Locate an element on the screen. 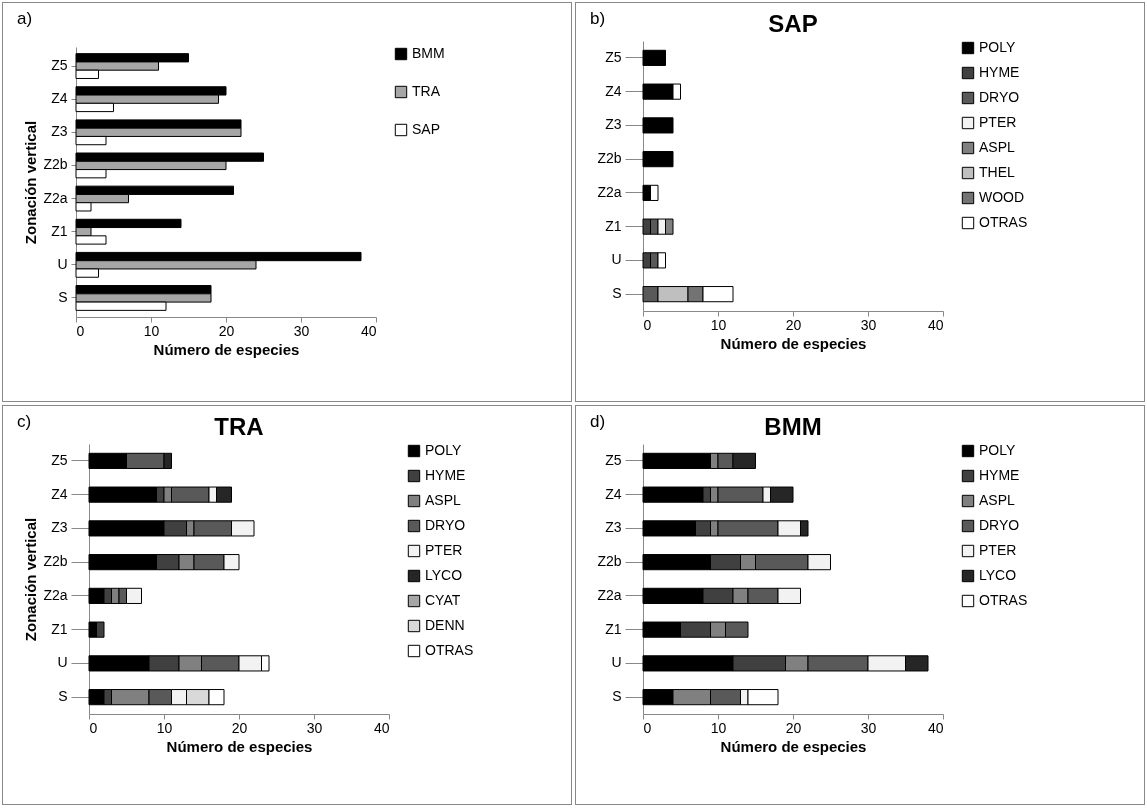  legend-label: THEL is located at coordinates (997, 172).